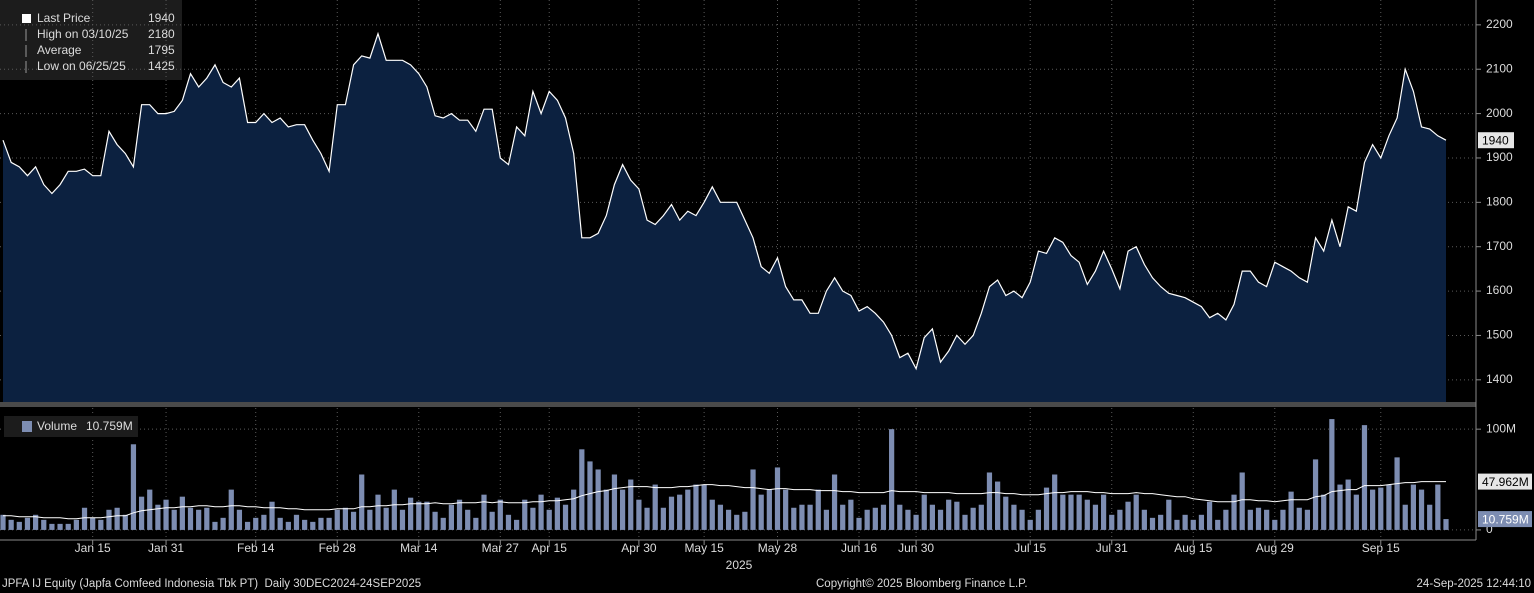 This screenshot has width=1534, height=593. I want to click on y-tick-label: 1500, so click(1499, 335).